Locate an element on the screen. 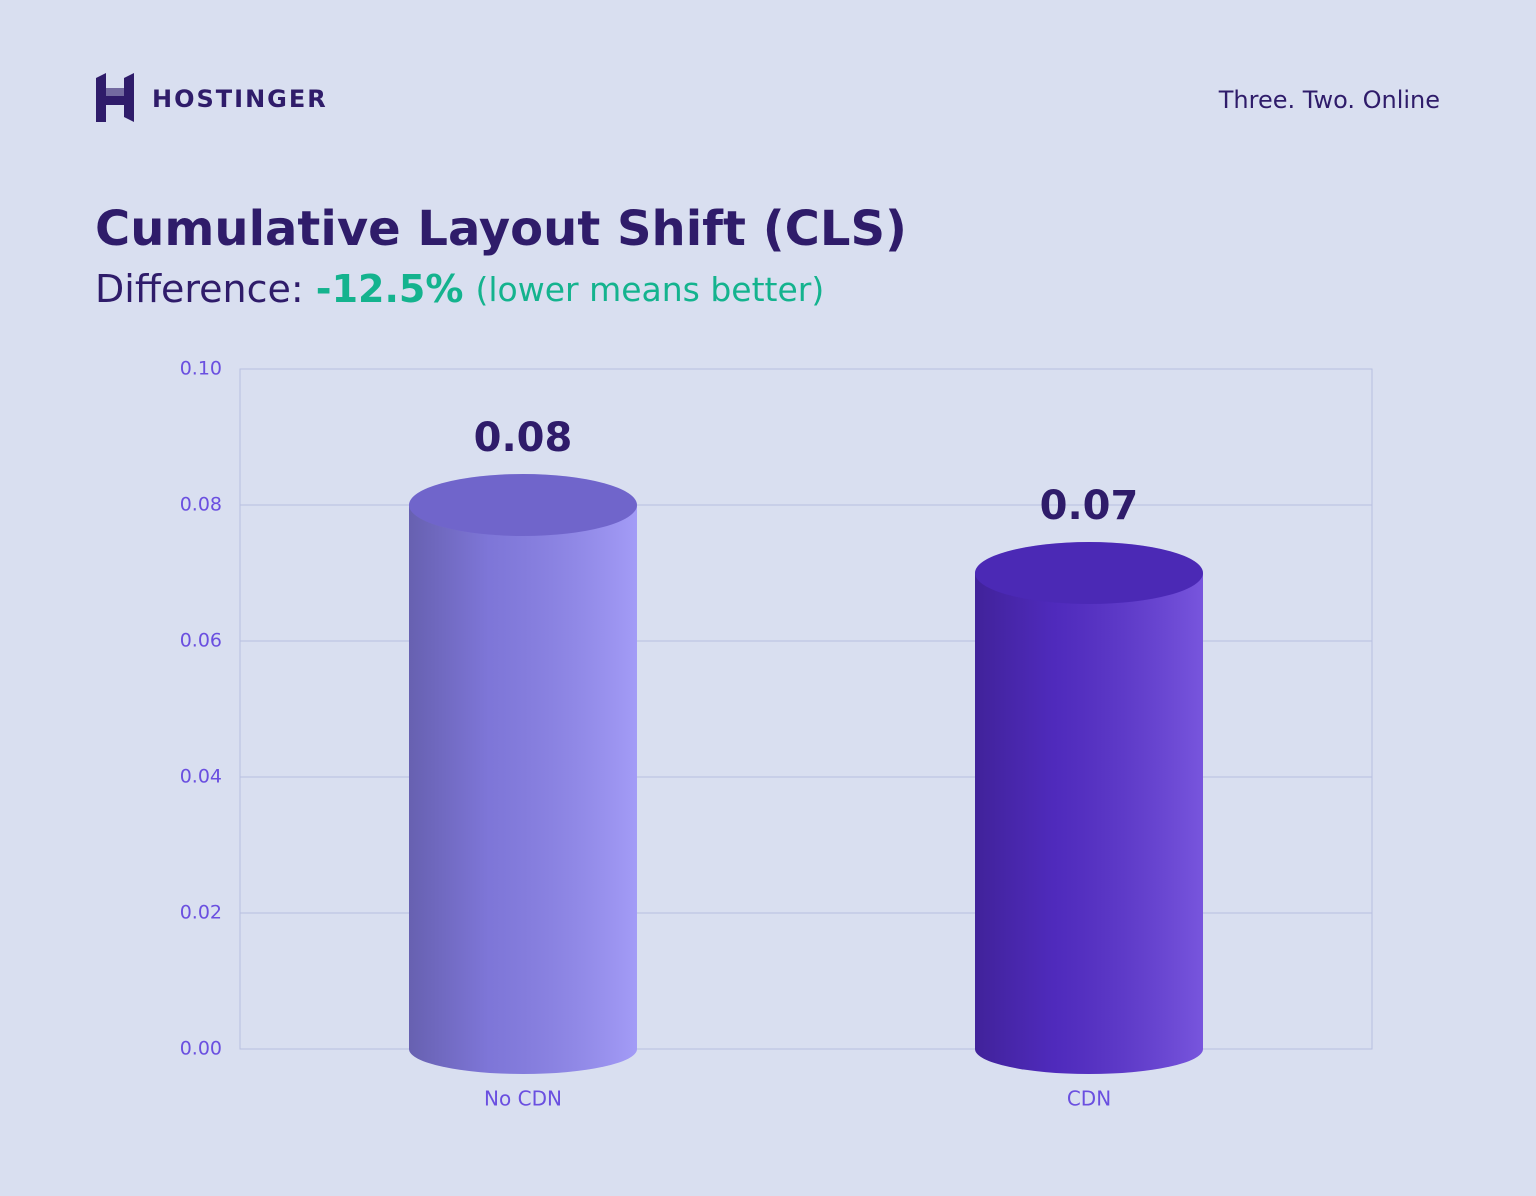 The width and height of the screenshot is (1536, 1196). difference: -12.5% is located at coordinates (390, 289).